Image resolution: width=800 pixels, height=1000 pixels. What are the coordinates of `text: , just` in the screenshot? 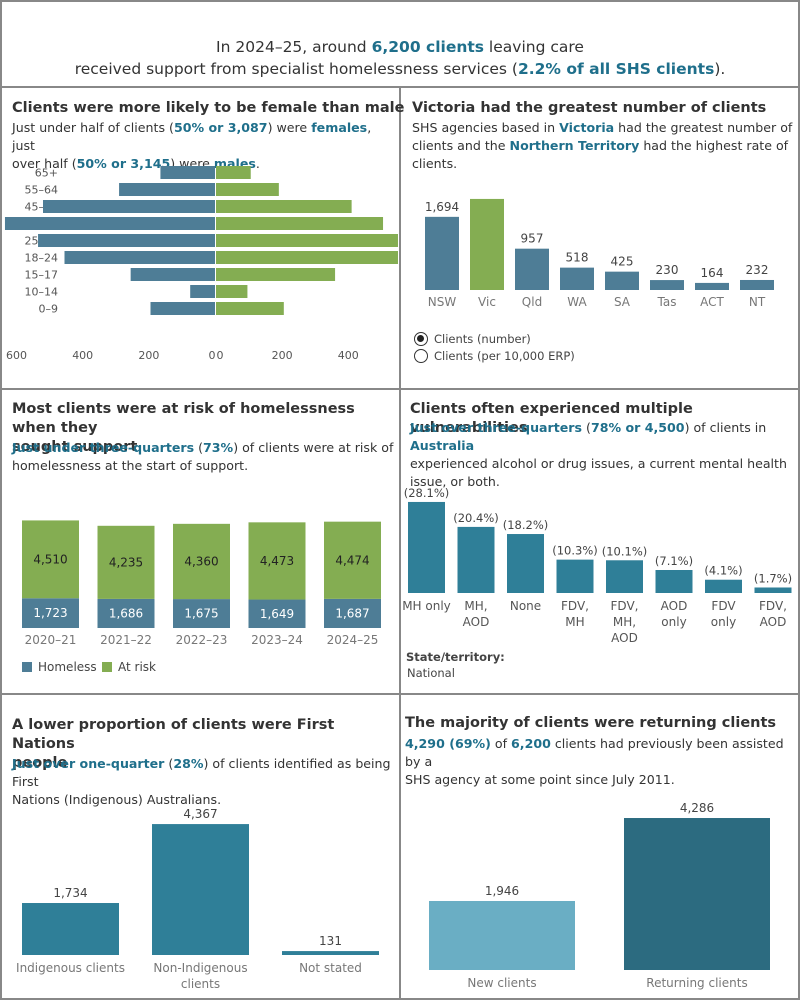 It's located at (192, 136).